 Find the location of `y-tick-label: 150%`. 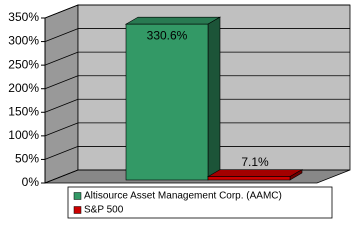

y-tick-label: 150% is located at coordinates (23, 111).